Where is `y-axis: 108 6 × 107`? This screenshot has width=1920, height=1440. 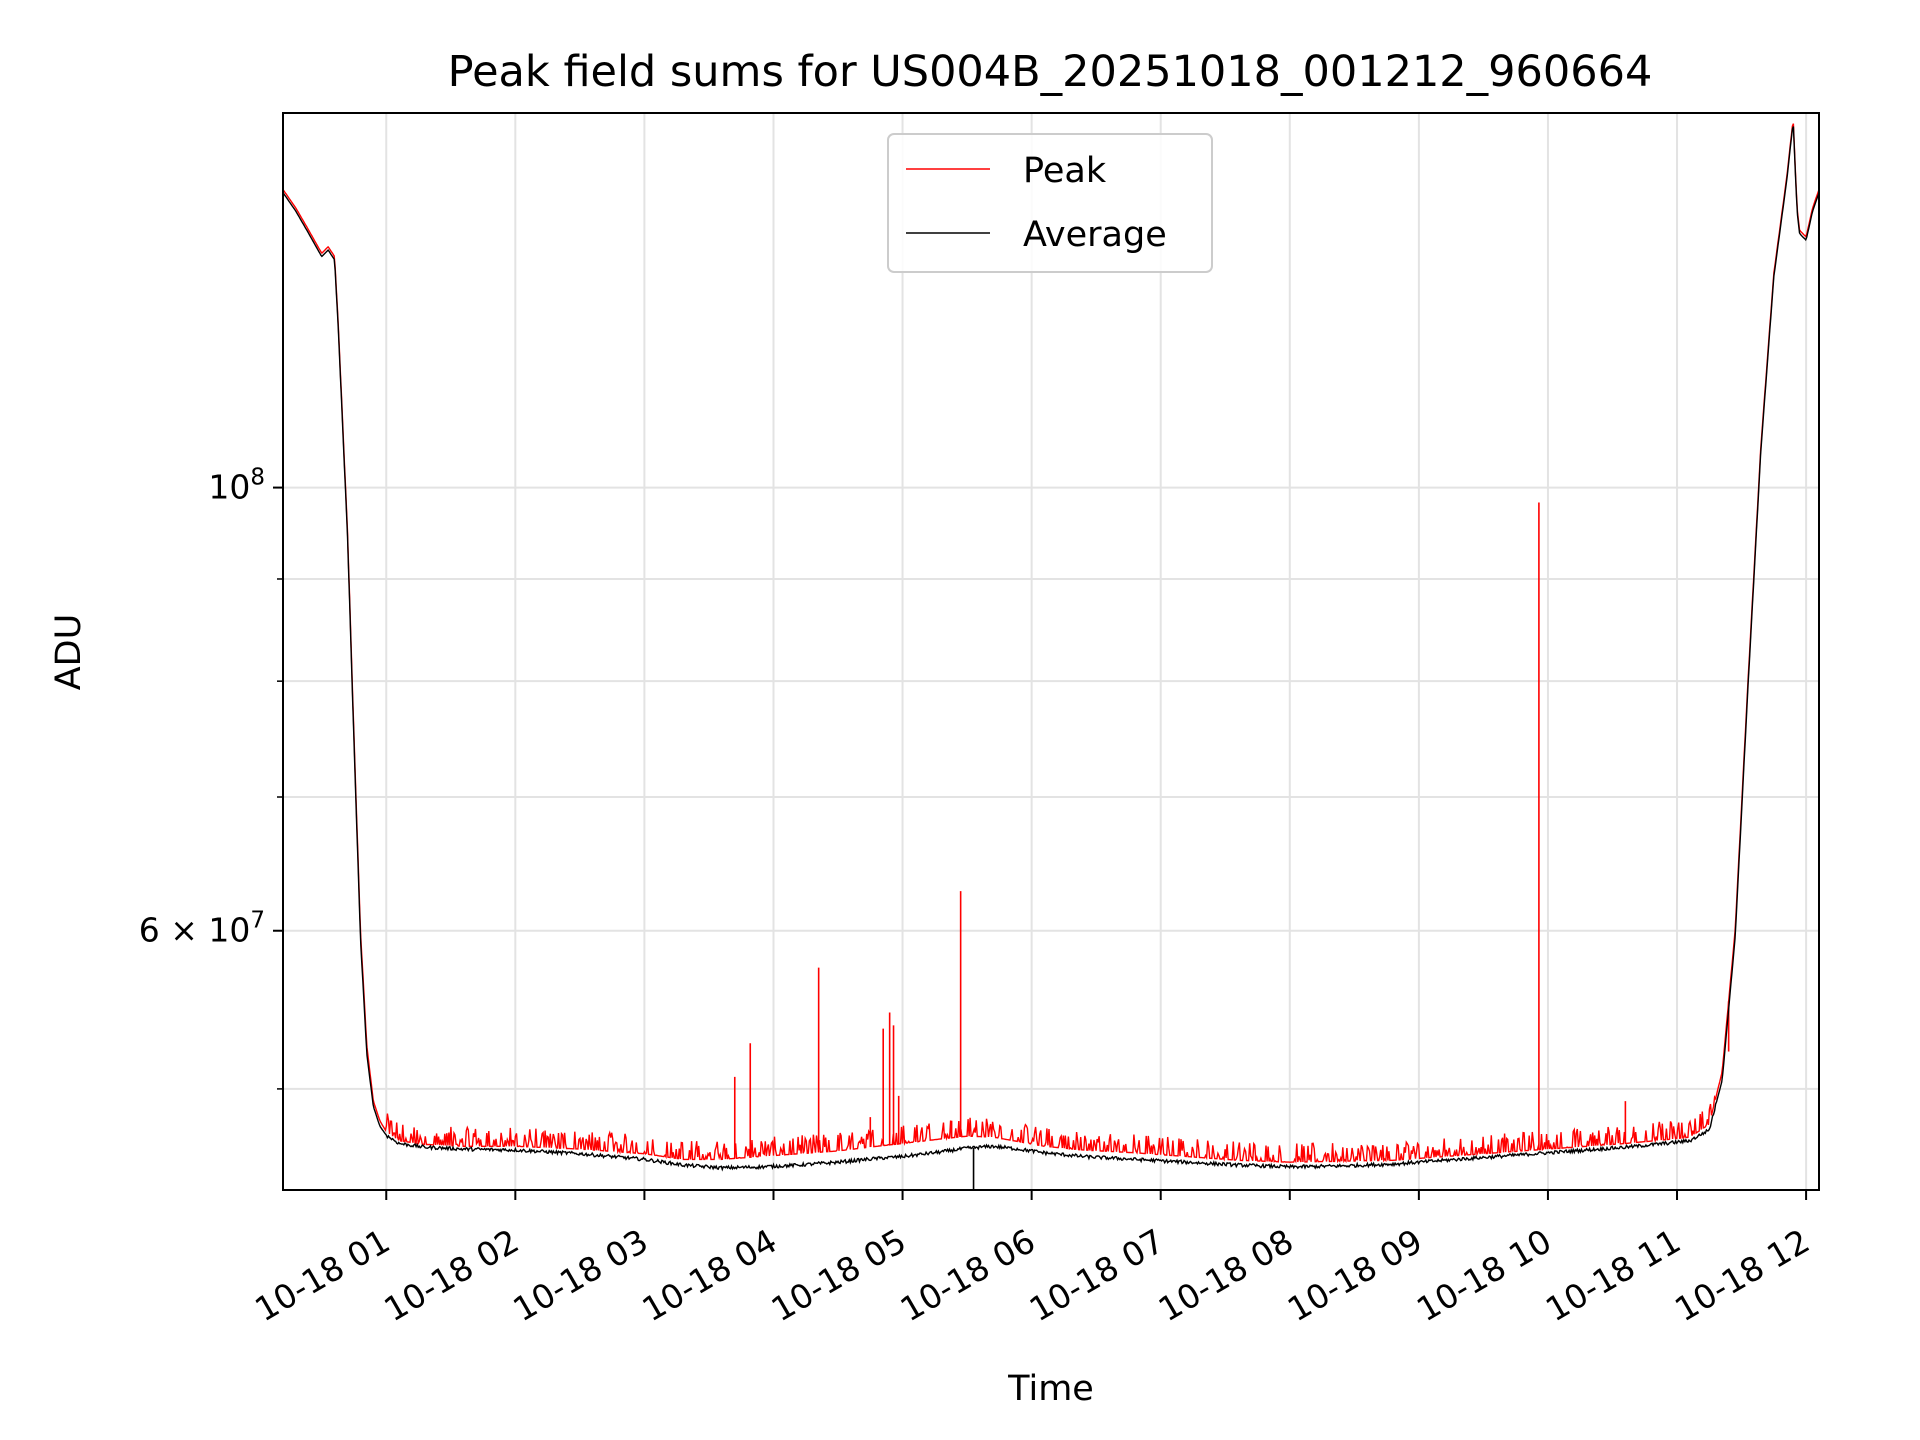 y-axis: 108 6 × 107 is located at coordinates (211, 777).